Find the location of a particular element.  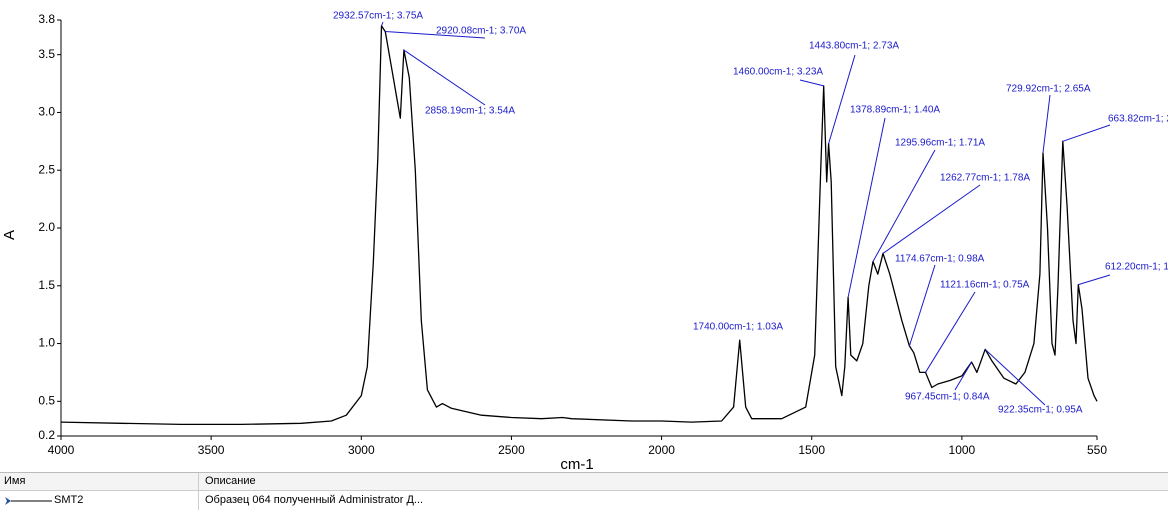

y-tick-label: 0.2 is located at coordinates (46, 435).